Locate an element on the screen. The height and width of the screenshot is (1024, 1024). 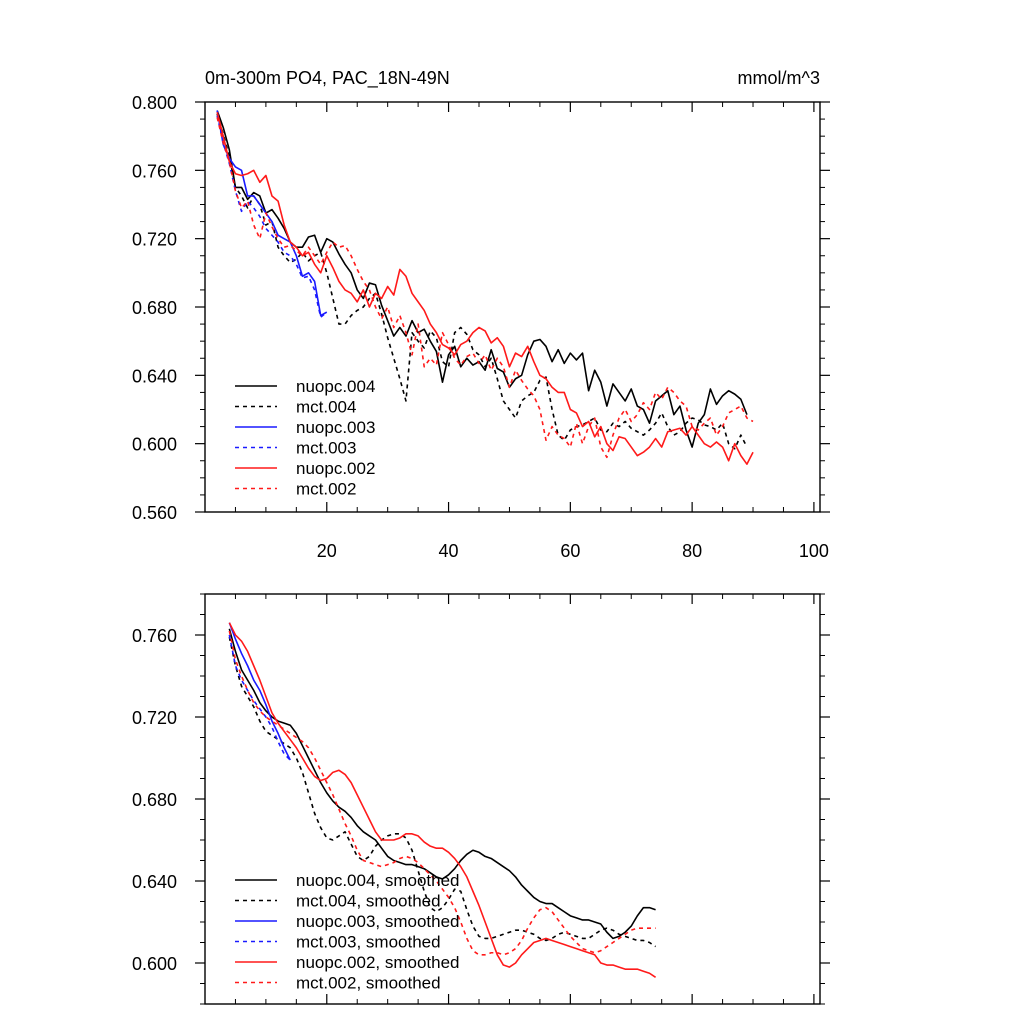
top-legend-label-nuopc-003: nuopc.003 is located at coordinates (335, 427).